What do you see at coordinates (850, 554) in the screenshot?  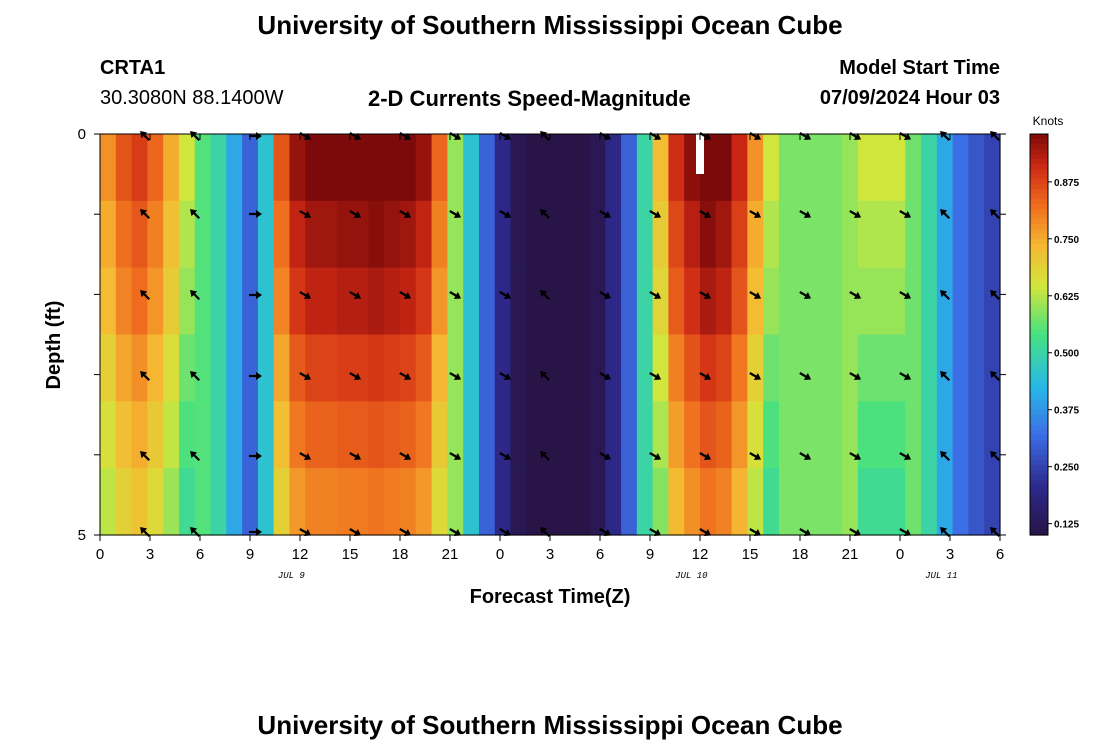 I see `x-tick-label: 21` at bounding box center [850, 554].